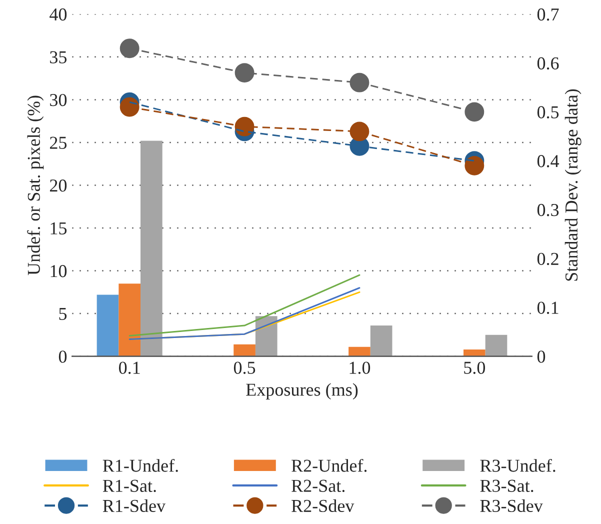 The height and width of the screenshot is (524, 601). I want to click on legend-label: R2-Undef., so click(329, 465).